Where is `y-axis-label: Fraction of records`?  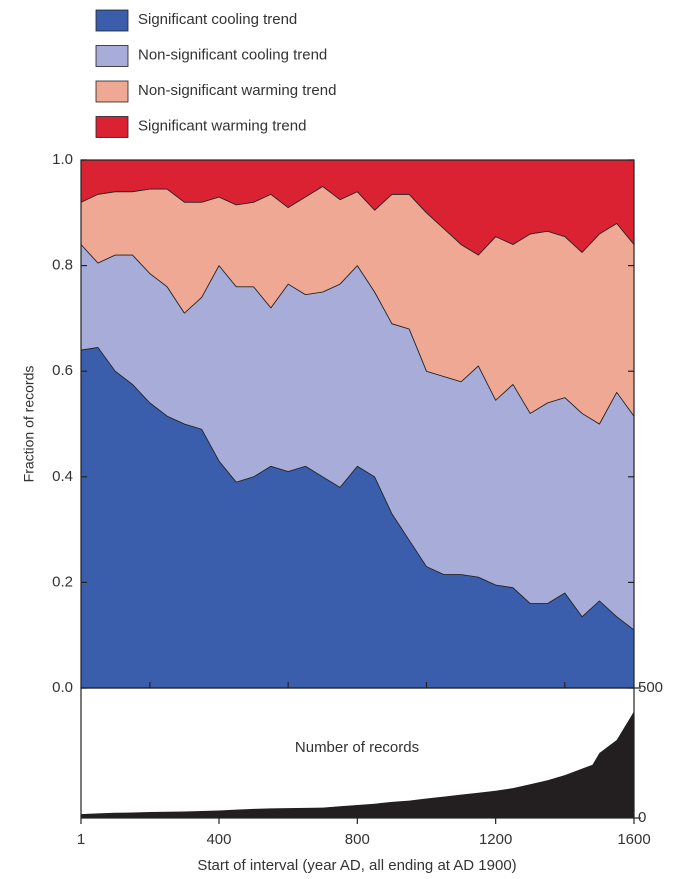 y-axis-label: Fraction of records is located at coordinates (29, 424).